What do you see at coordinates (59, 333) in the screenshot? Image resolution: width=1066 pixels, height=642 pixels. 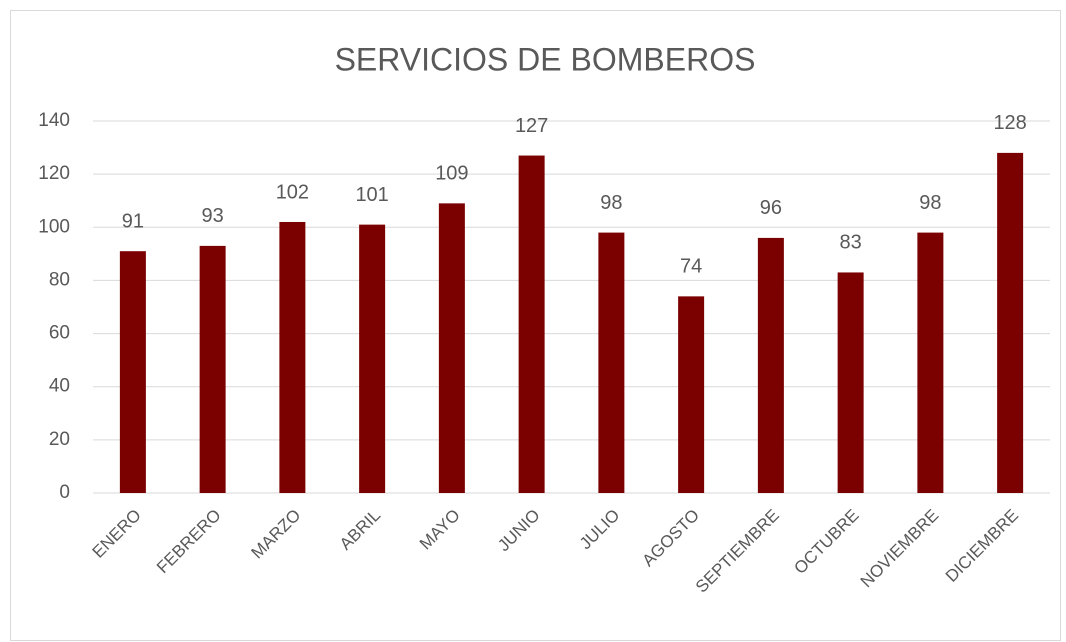 I see `y-tick-label: 60` at bounding box center [59, 333].